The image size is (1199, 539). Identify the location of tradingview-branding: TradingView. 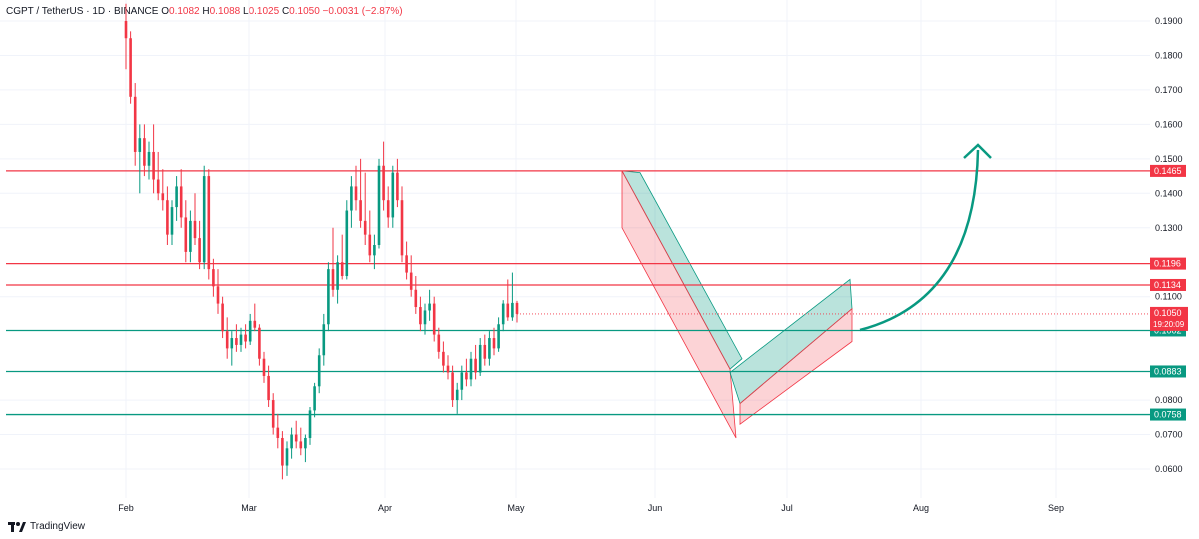
(46, 526).